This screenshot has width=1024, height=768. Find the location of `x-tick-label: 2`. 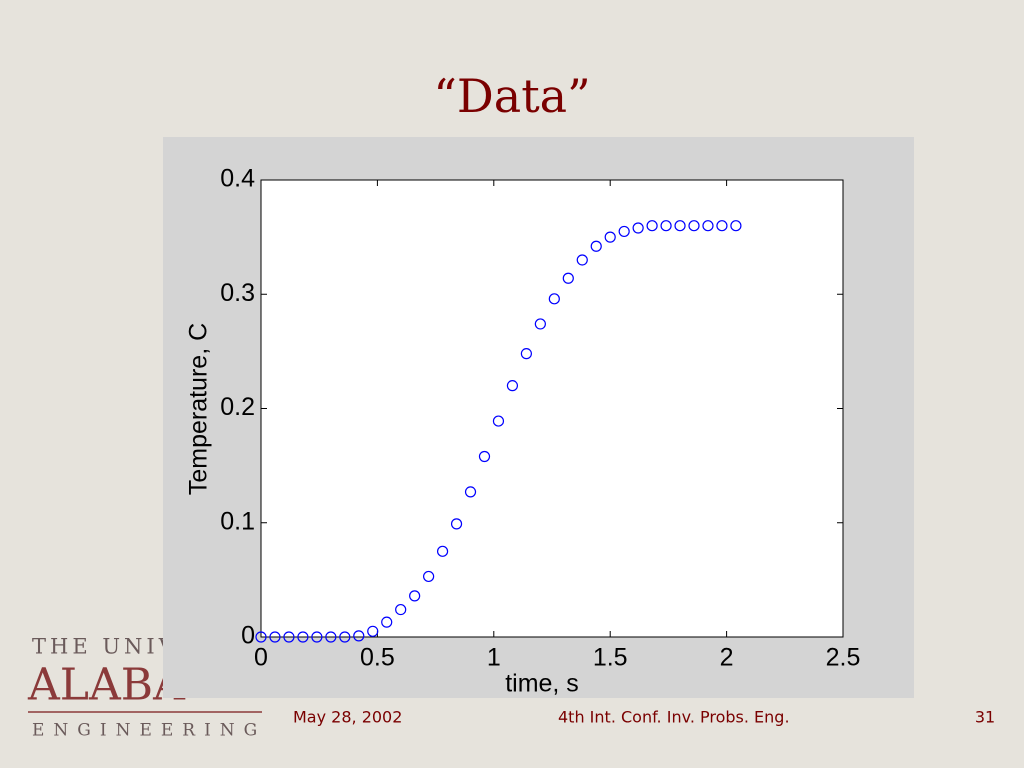

x-tick-label: 2 is located at coordinates (727, 658).